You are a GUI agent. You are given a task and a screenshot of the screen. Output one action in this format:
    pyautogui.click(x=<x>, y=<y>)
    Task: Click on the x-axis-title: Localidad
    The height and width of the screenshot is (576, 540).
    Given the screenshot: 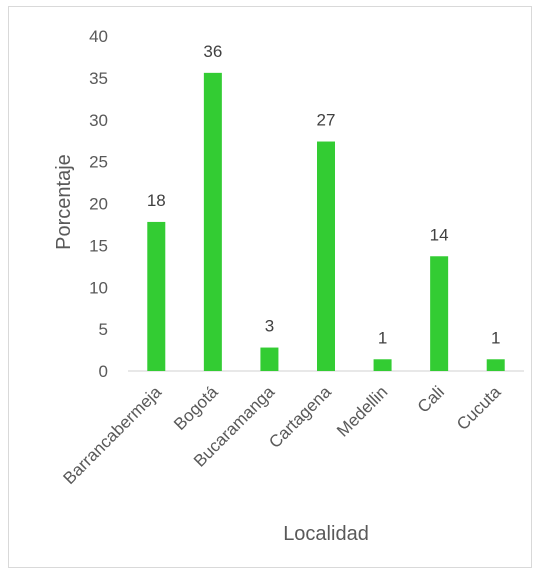 What is the action you would take?
    pyautogui.click(x=326, y=534)
    